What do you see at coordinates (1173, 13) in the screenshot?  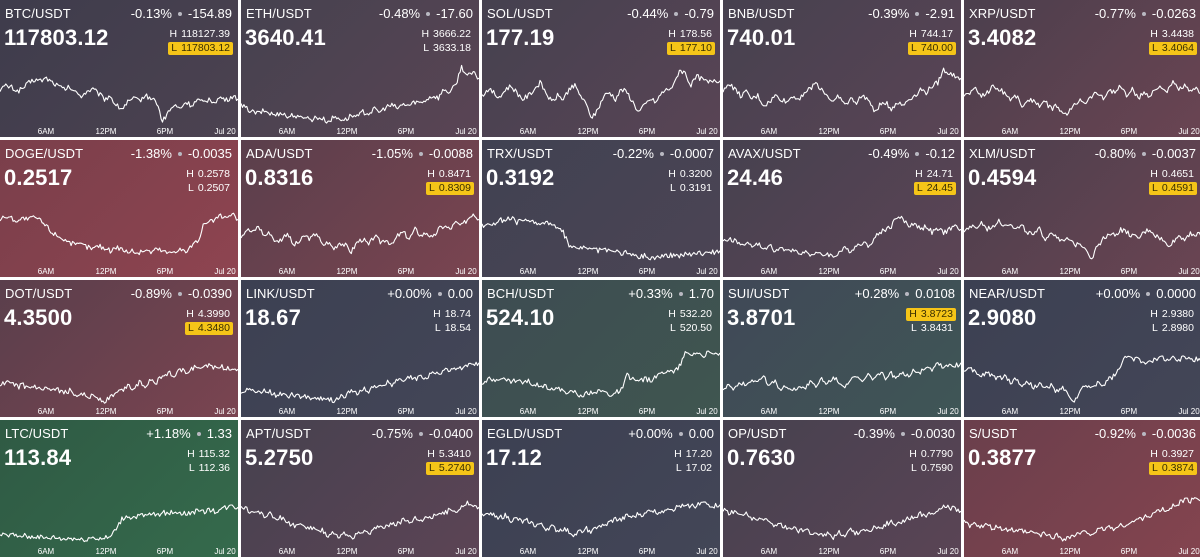 I see `change-absolute: -0.0263` at bounding box center [1173, 13].